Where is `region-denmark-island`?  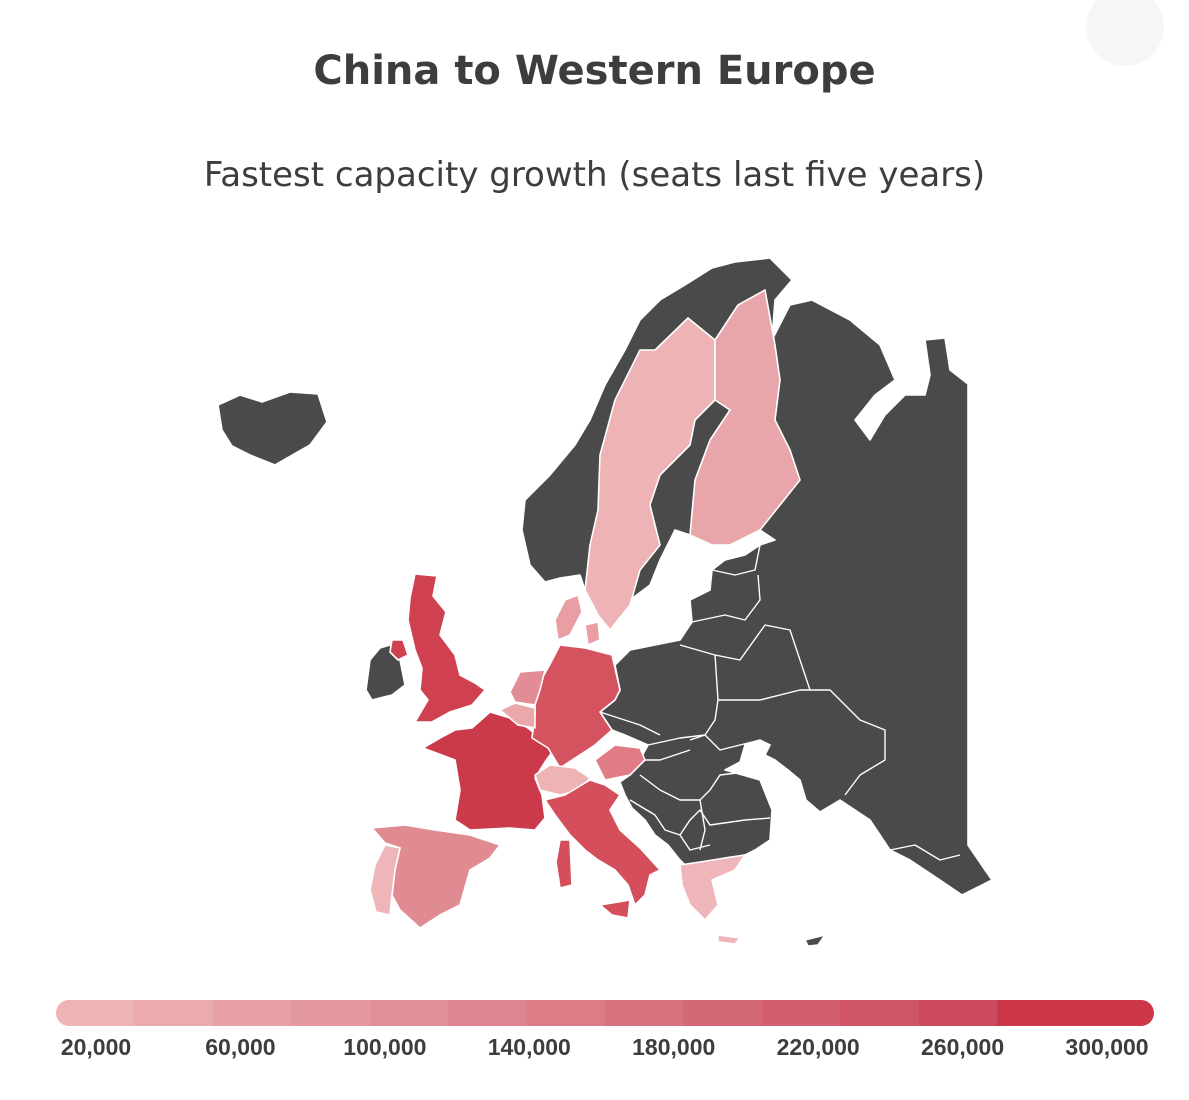 region-denmark-island is located at coordinates (592, 633).